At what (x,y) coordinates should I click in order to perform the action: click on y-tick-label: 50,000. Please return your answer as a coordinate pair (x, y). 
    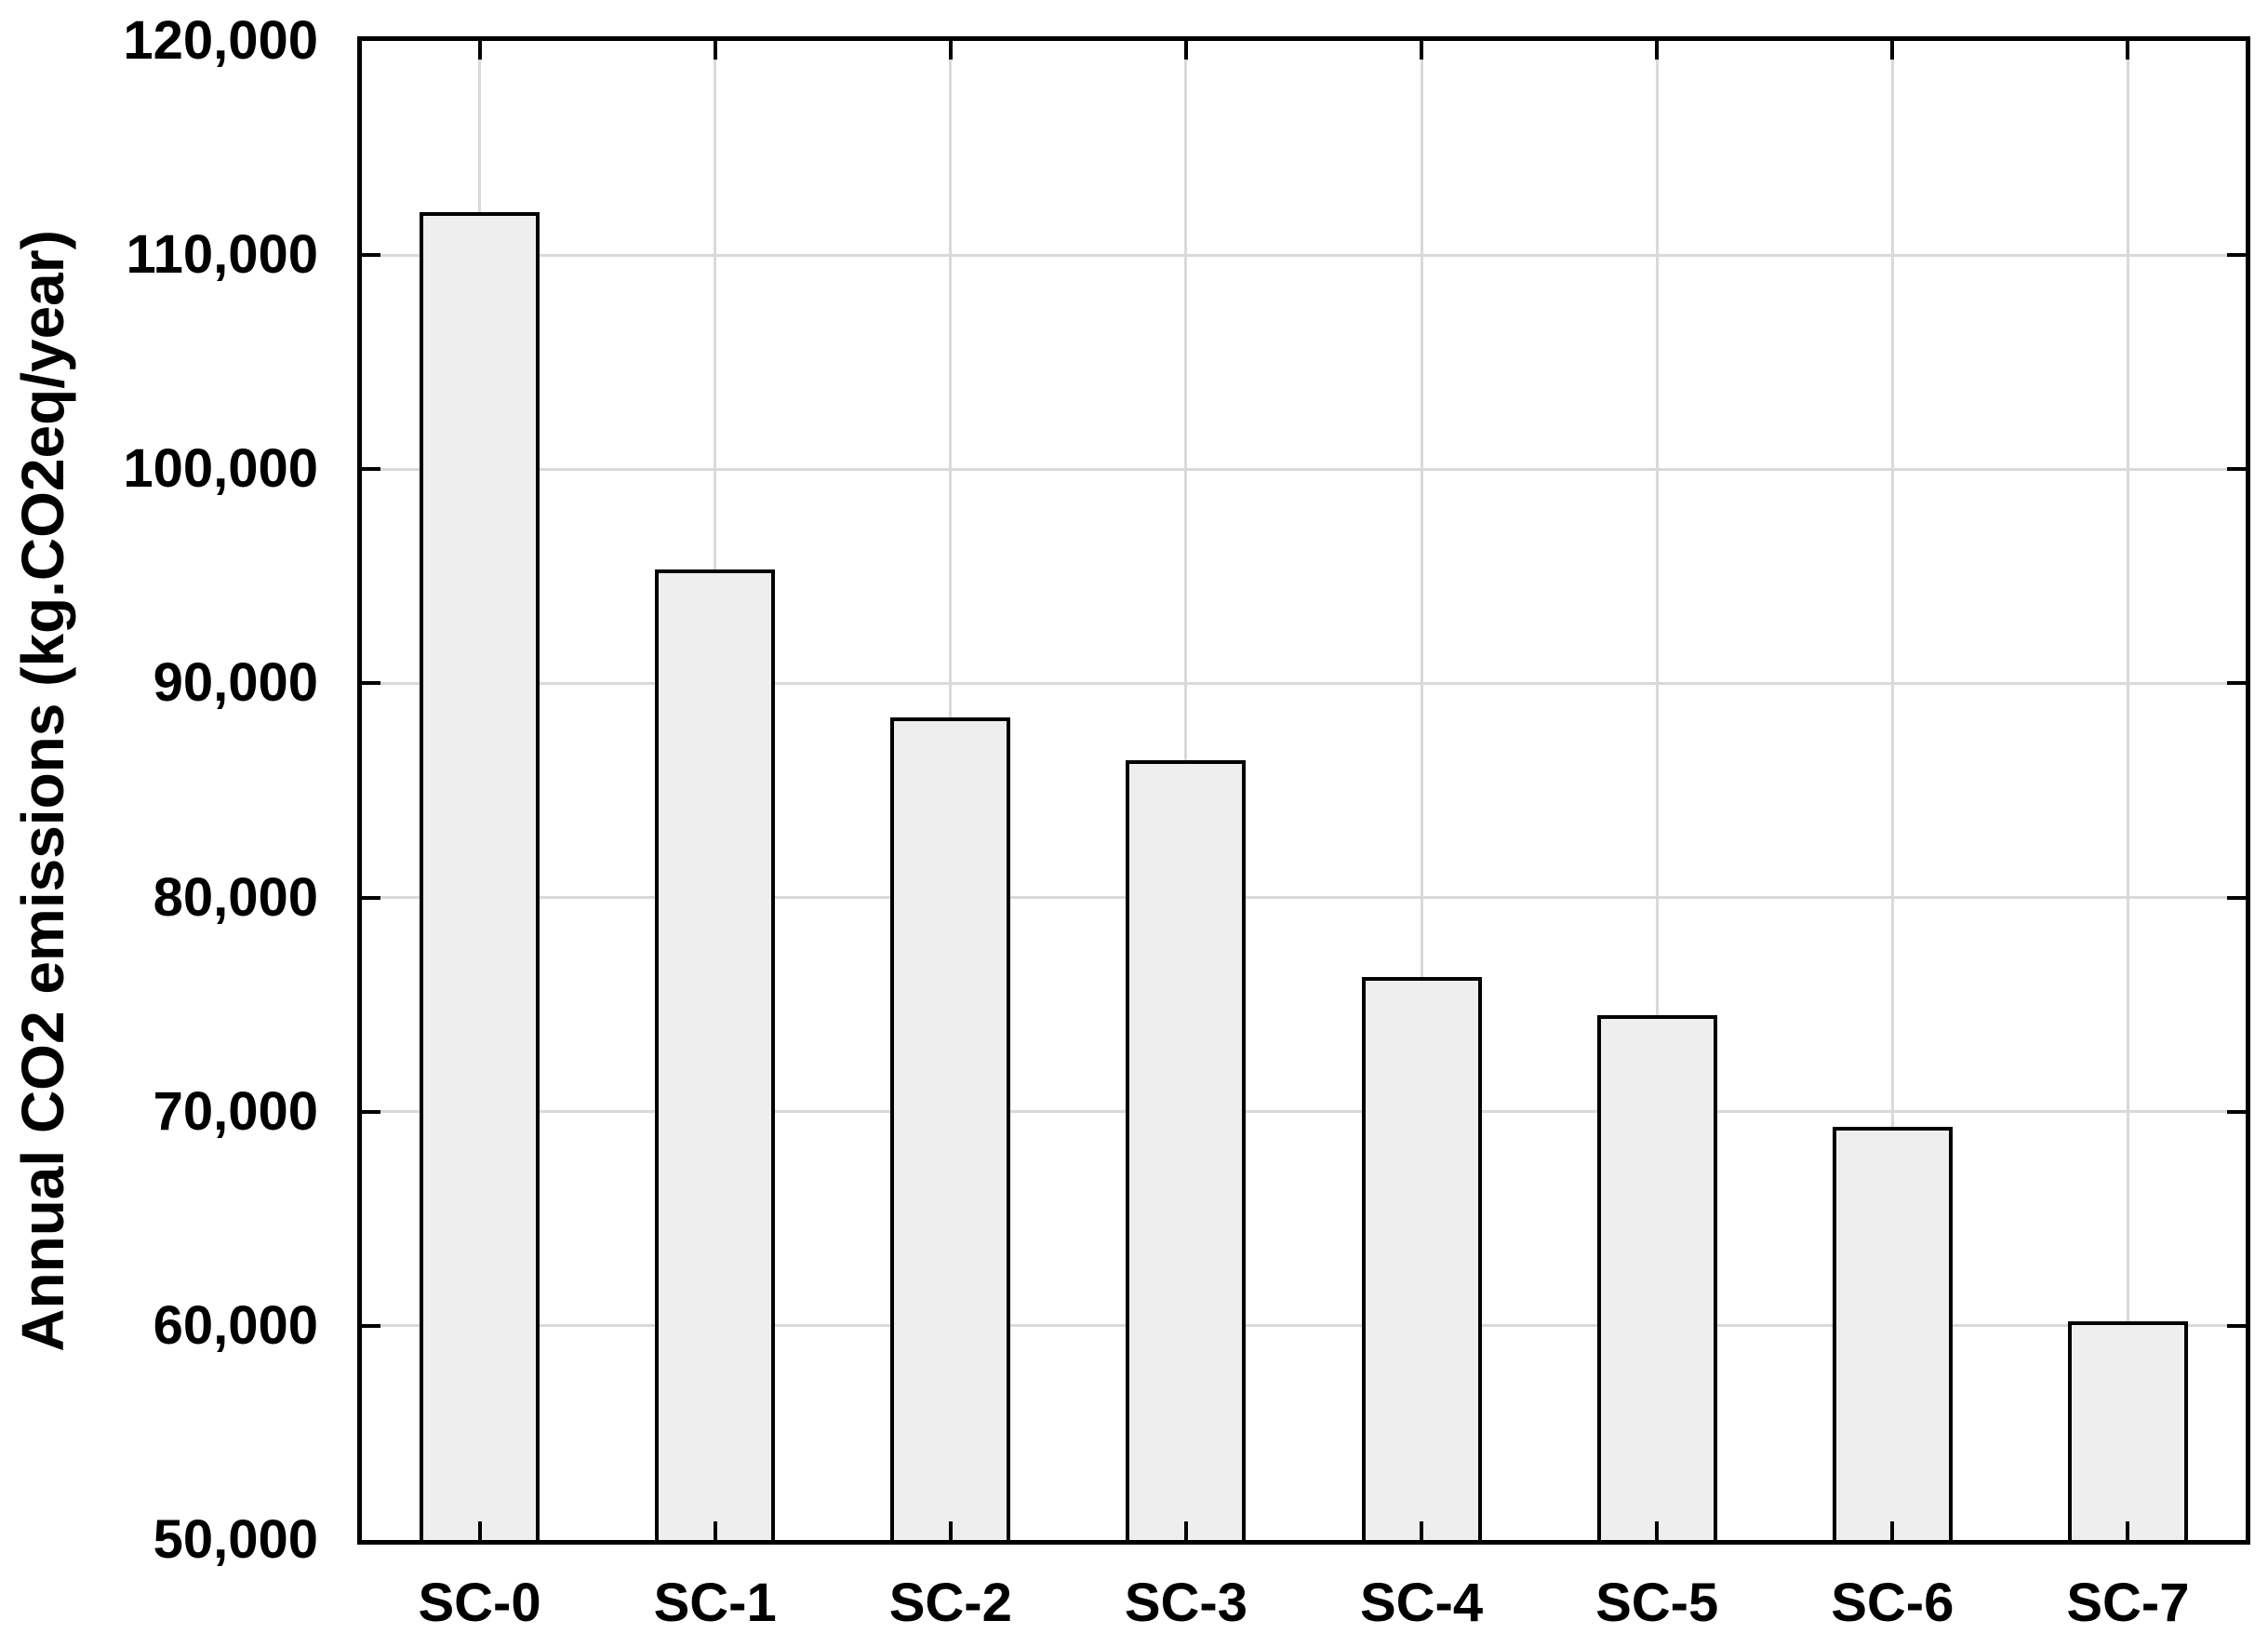
    Looking at the image, I should click on (236, 1539).